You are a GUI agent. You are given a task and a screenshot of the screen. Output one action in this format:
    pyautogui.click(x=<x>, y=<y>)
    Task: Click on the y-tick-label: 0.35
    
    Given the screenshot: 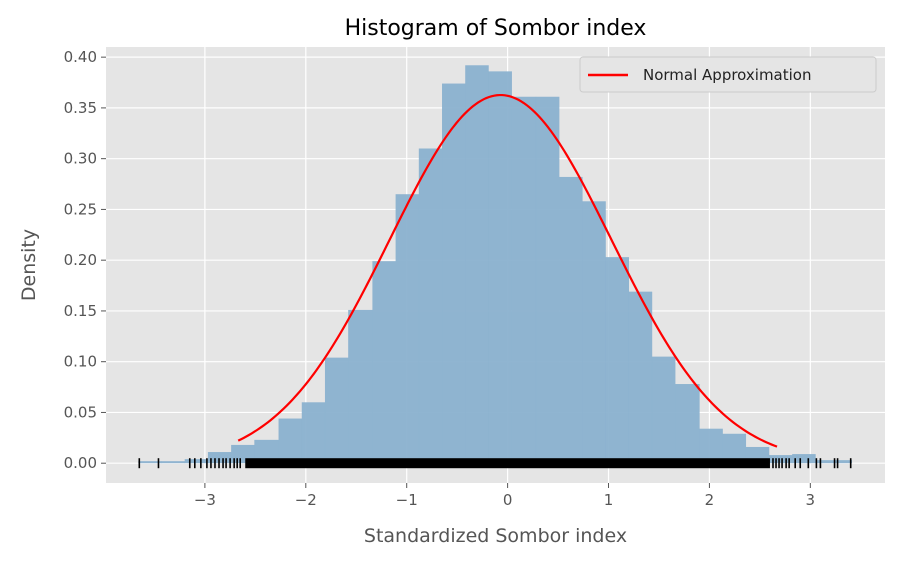 What is the action you would take?
    pyautogui.click(x=80, y=108)
    